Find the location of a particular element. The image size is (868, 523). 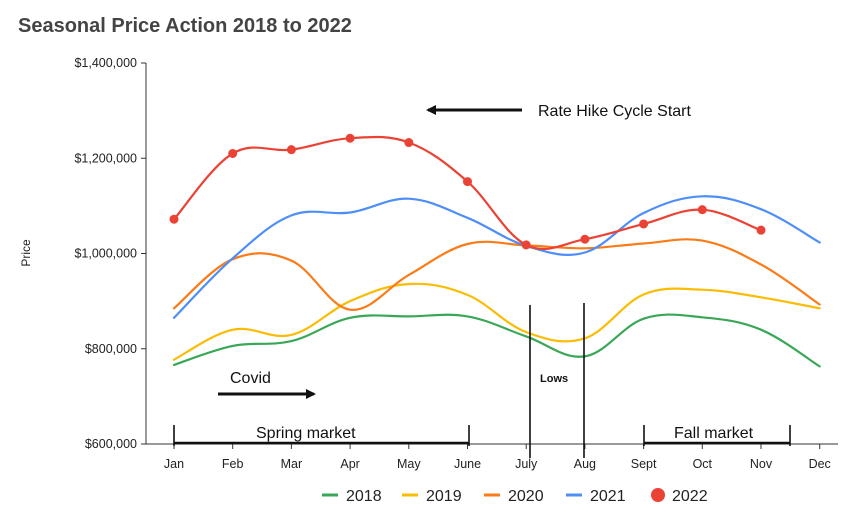

x-tick-label: May is located at coordinates (409, 464).